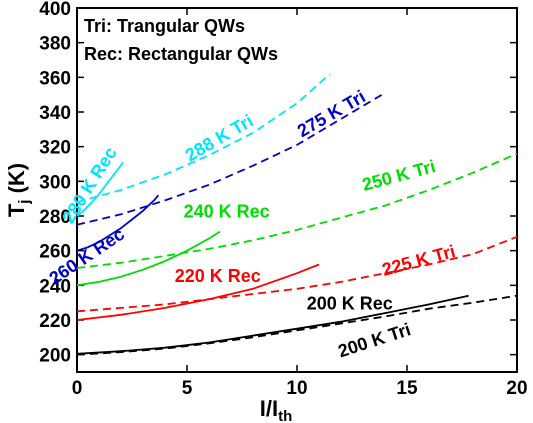 The width and height of the screenshot is (533, 423). I want to click on series-line-240-k-rec, so click(148, 258).